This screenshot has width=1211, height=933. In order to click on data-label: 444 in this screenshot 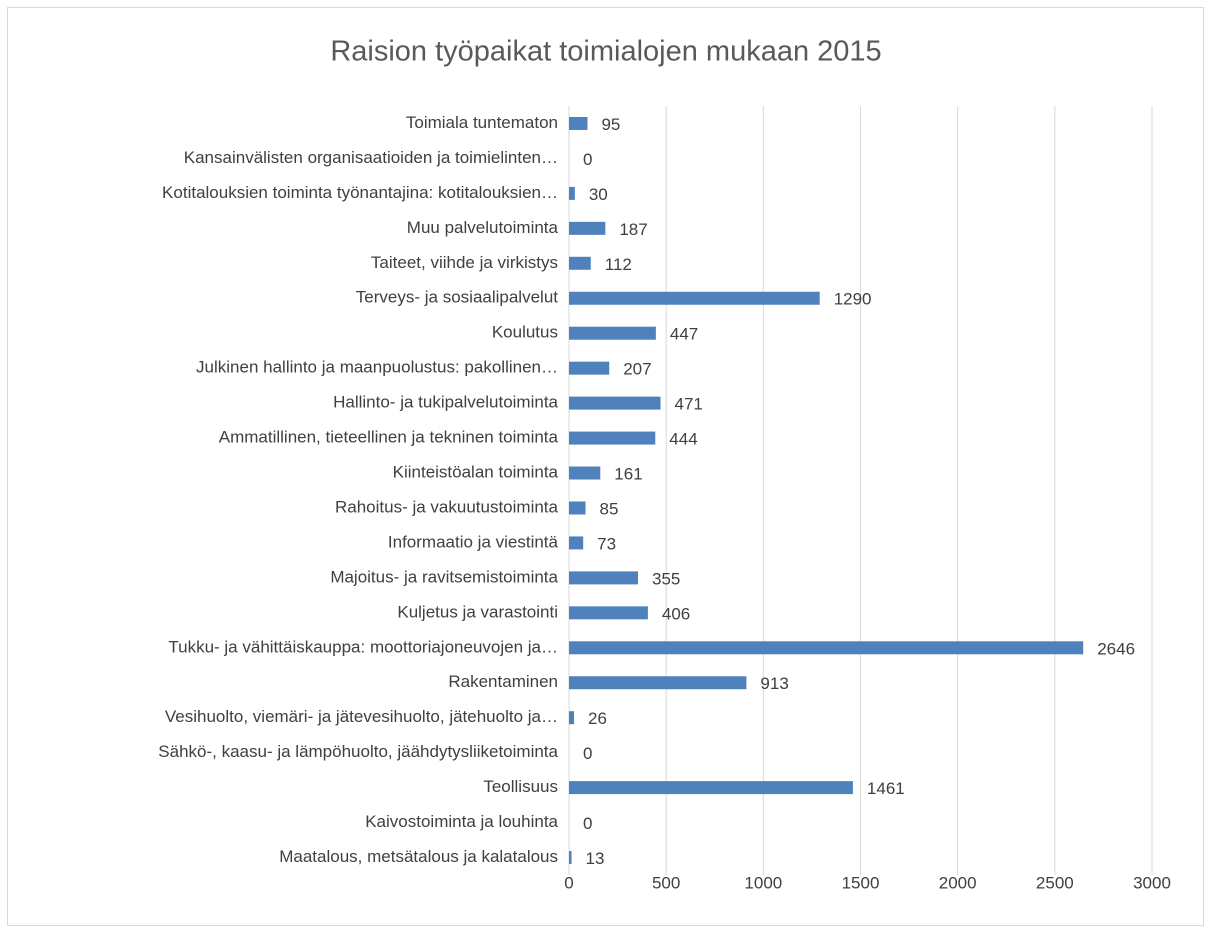, I will do `click(683, 439)`.